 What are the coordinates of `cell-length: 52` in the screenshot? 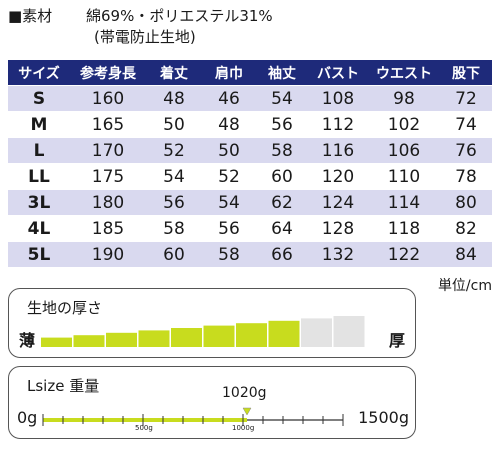 It's located at (174, 150).